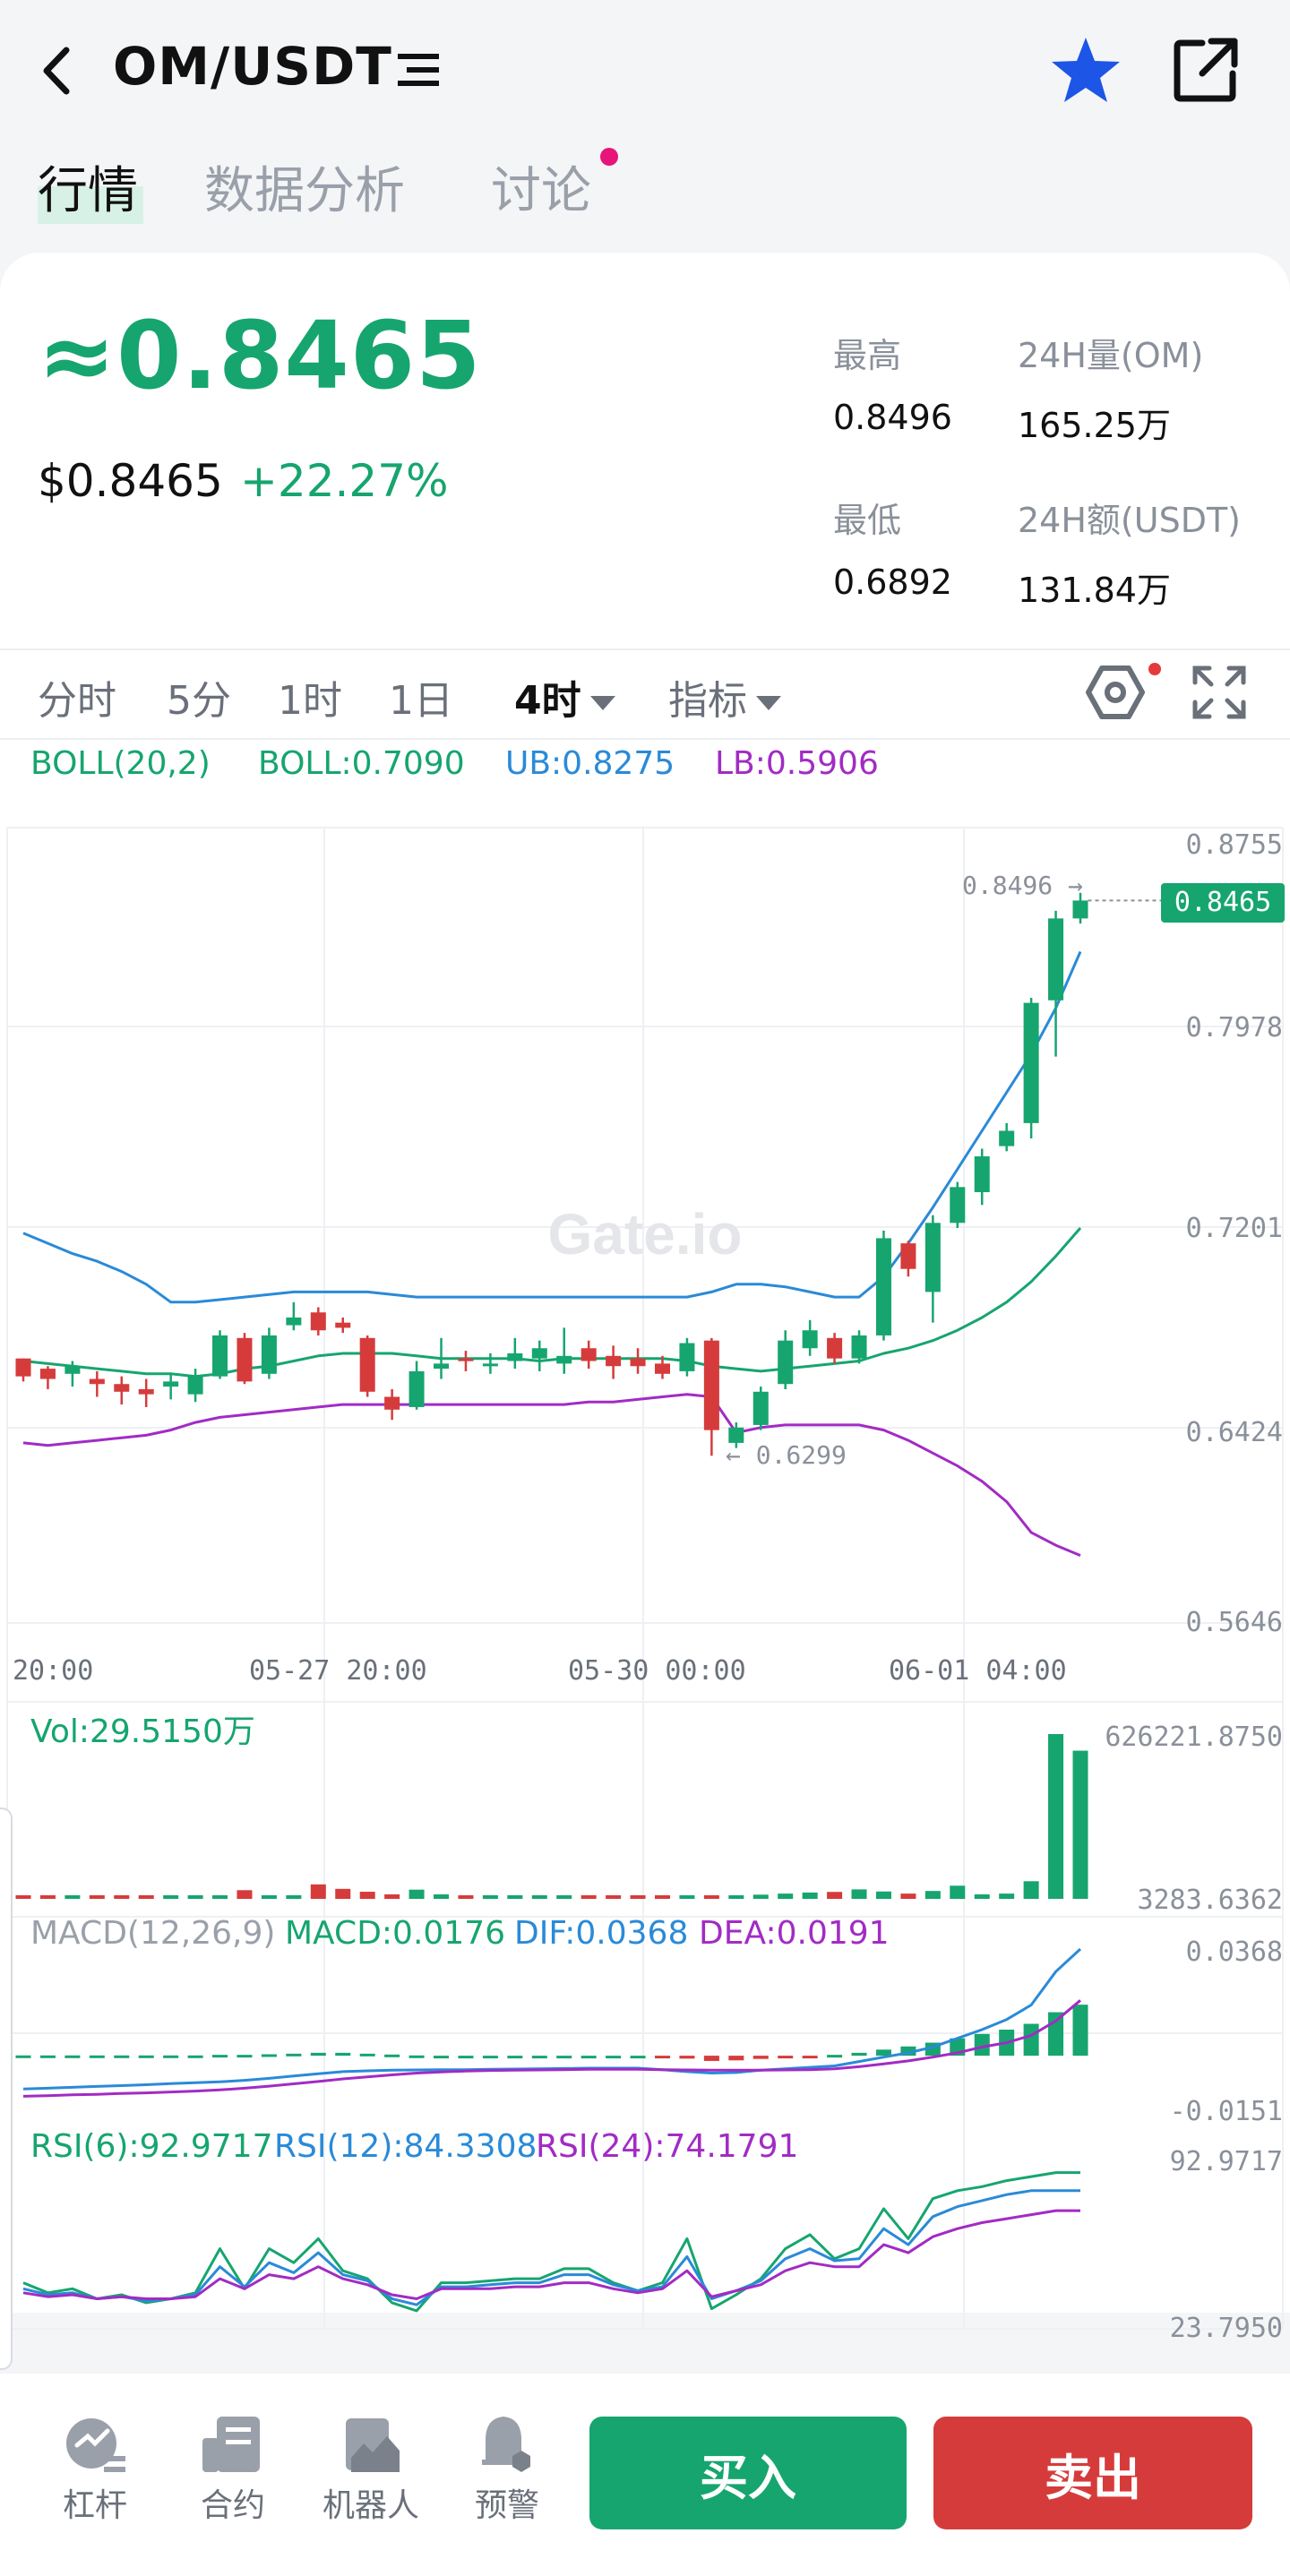 This screenshot has height=2576, width=1290. Describe the element at coordinates (707, 701) in the screenshot. I see `indicator-label: 指标` at that location.